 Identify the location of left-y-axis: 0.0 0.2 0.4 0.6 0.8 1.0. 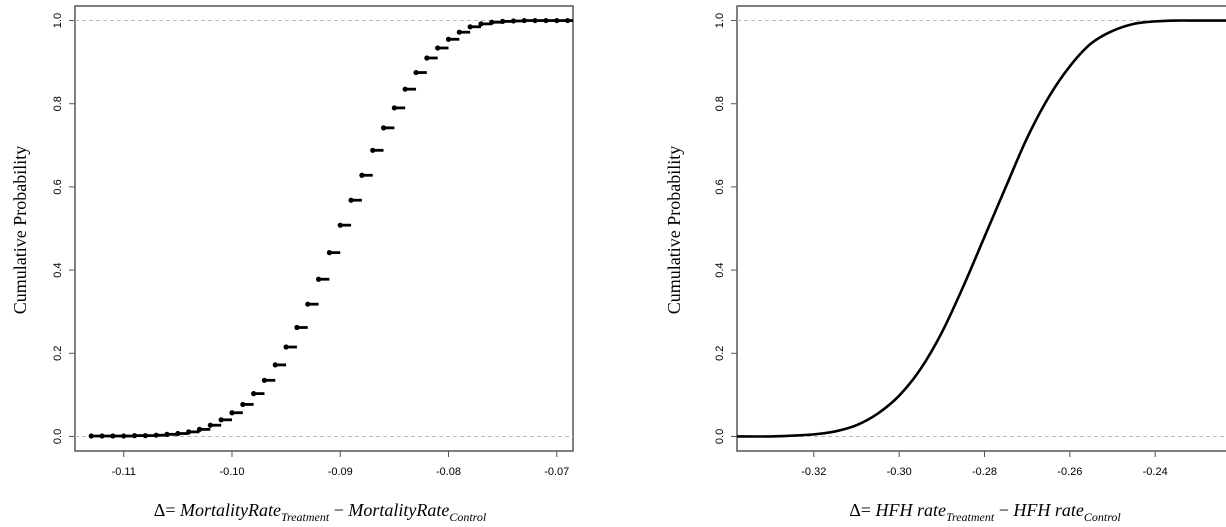
(63, 228).